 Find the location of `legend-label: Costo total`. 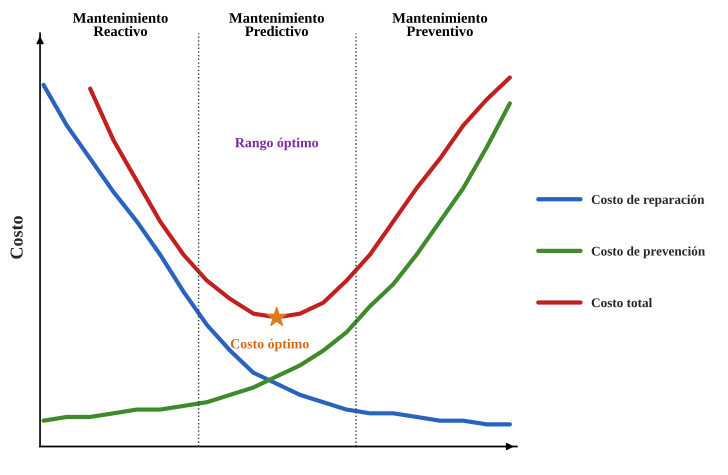

legend-label: Costo total is located at coordinates (622, 303).